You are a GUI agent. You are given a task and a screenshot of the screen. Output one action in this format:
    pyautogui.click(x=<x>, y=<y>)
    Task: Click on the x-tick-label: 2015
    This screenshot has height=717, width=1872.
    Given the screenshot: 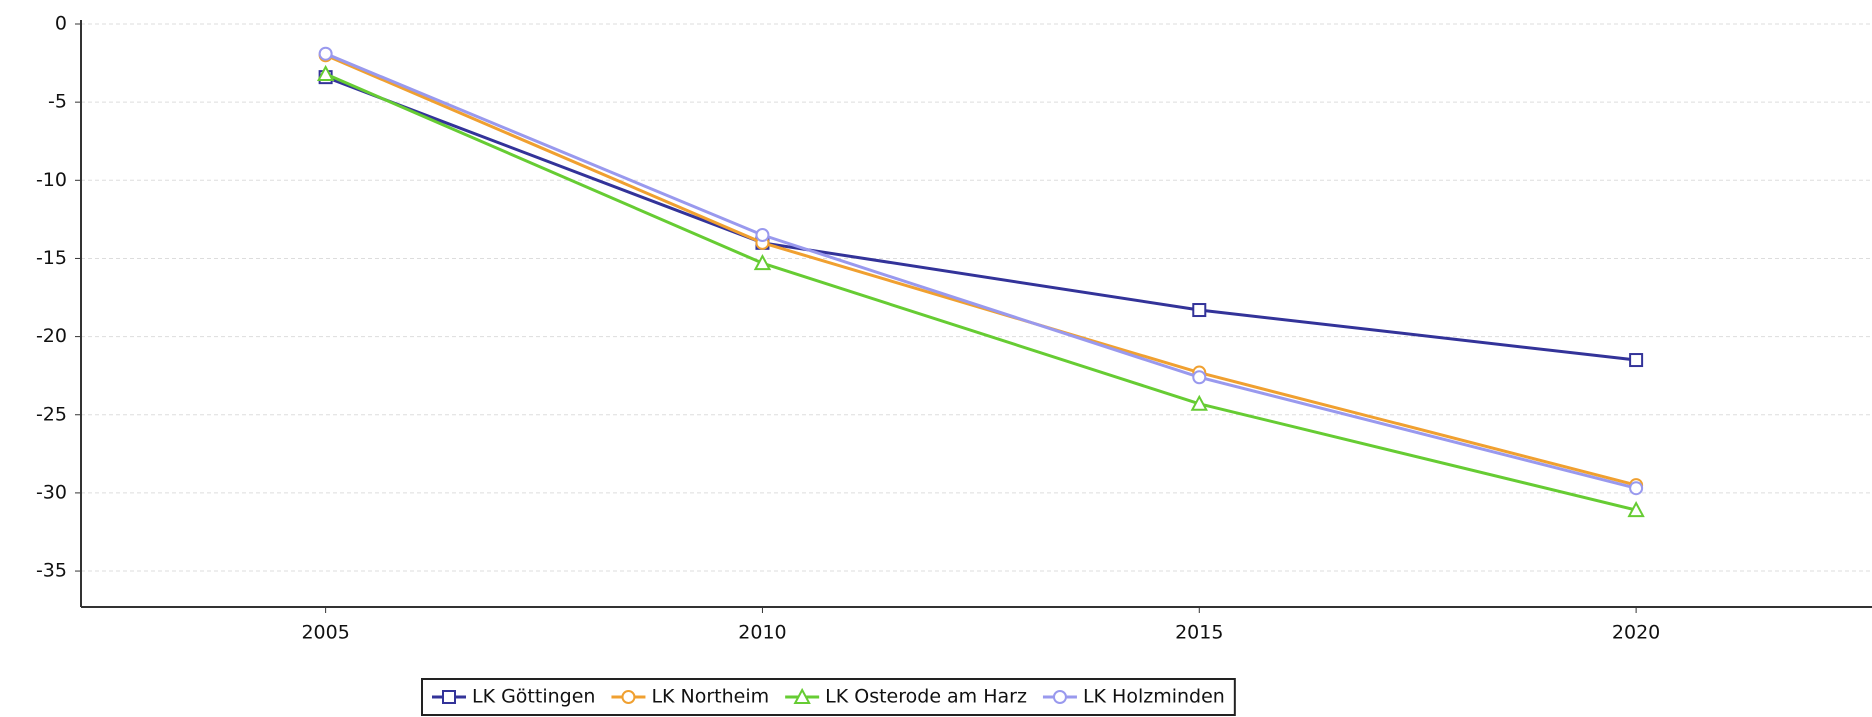 What is the action you would take?
    pyautogui.click(x=1199, y=633)
    